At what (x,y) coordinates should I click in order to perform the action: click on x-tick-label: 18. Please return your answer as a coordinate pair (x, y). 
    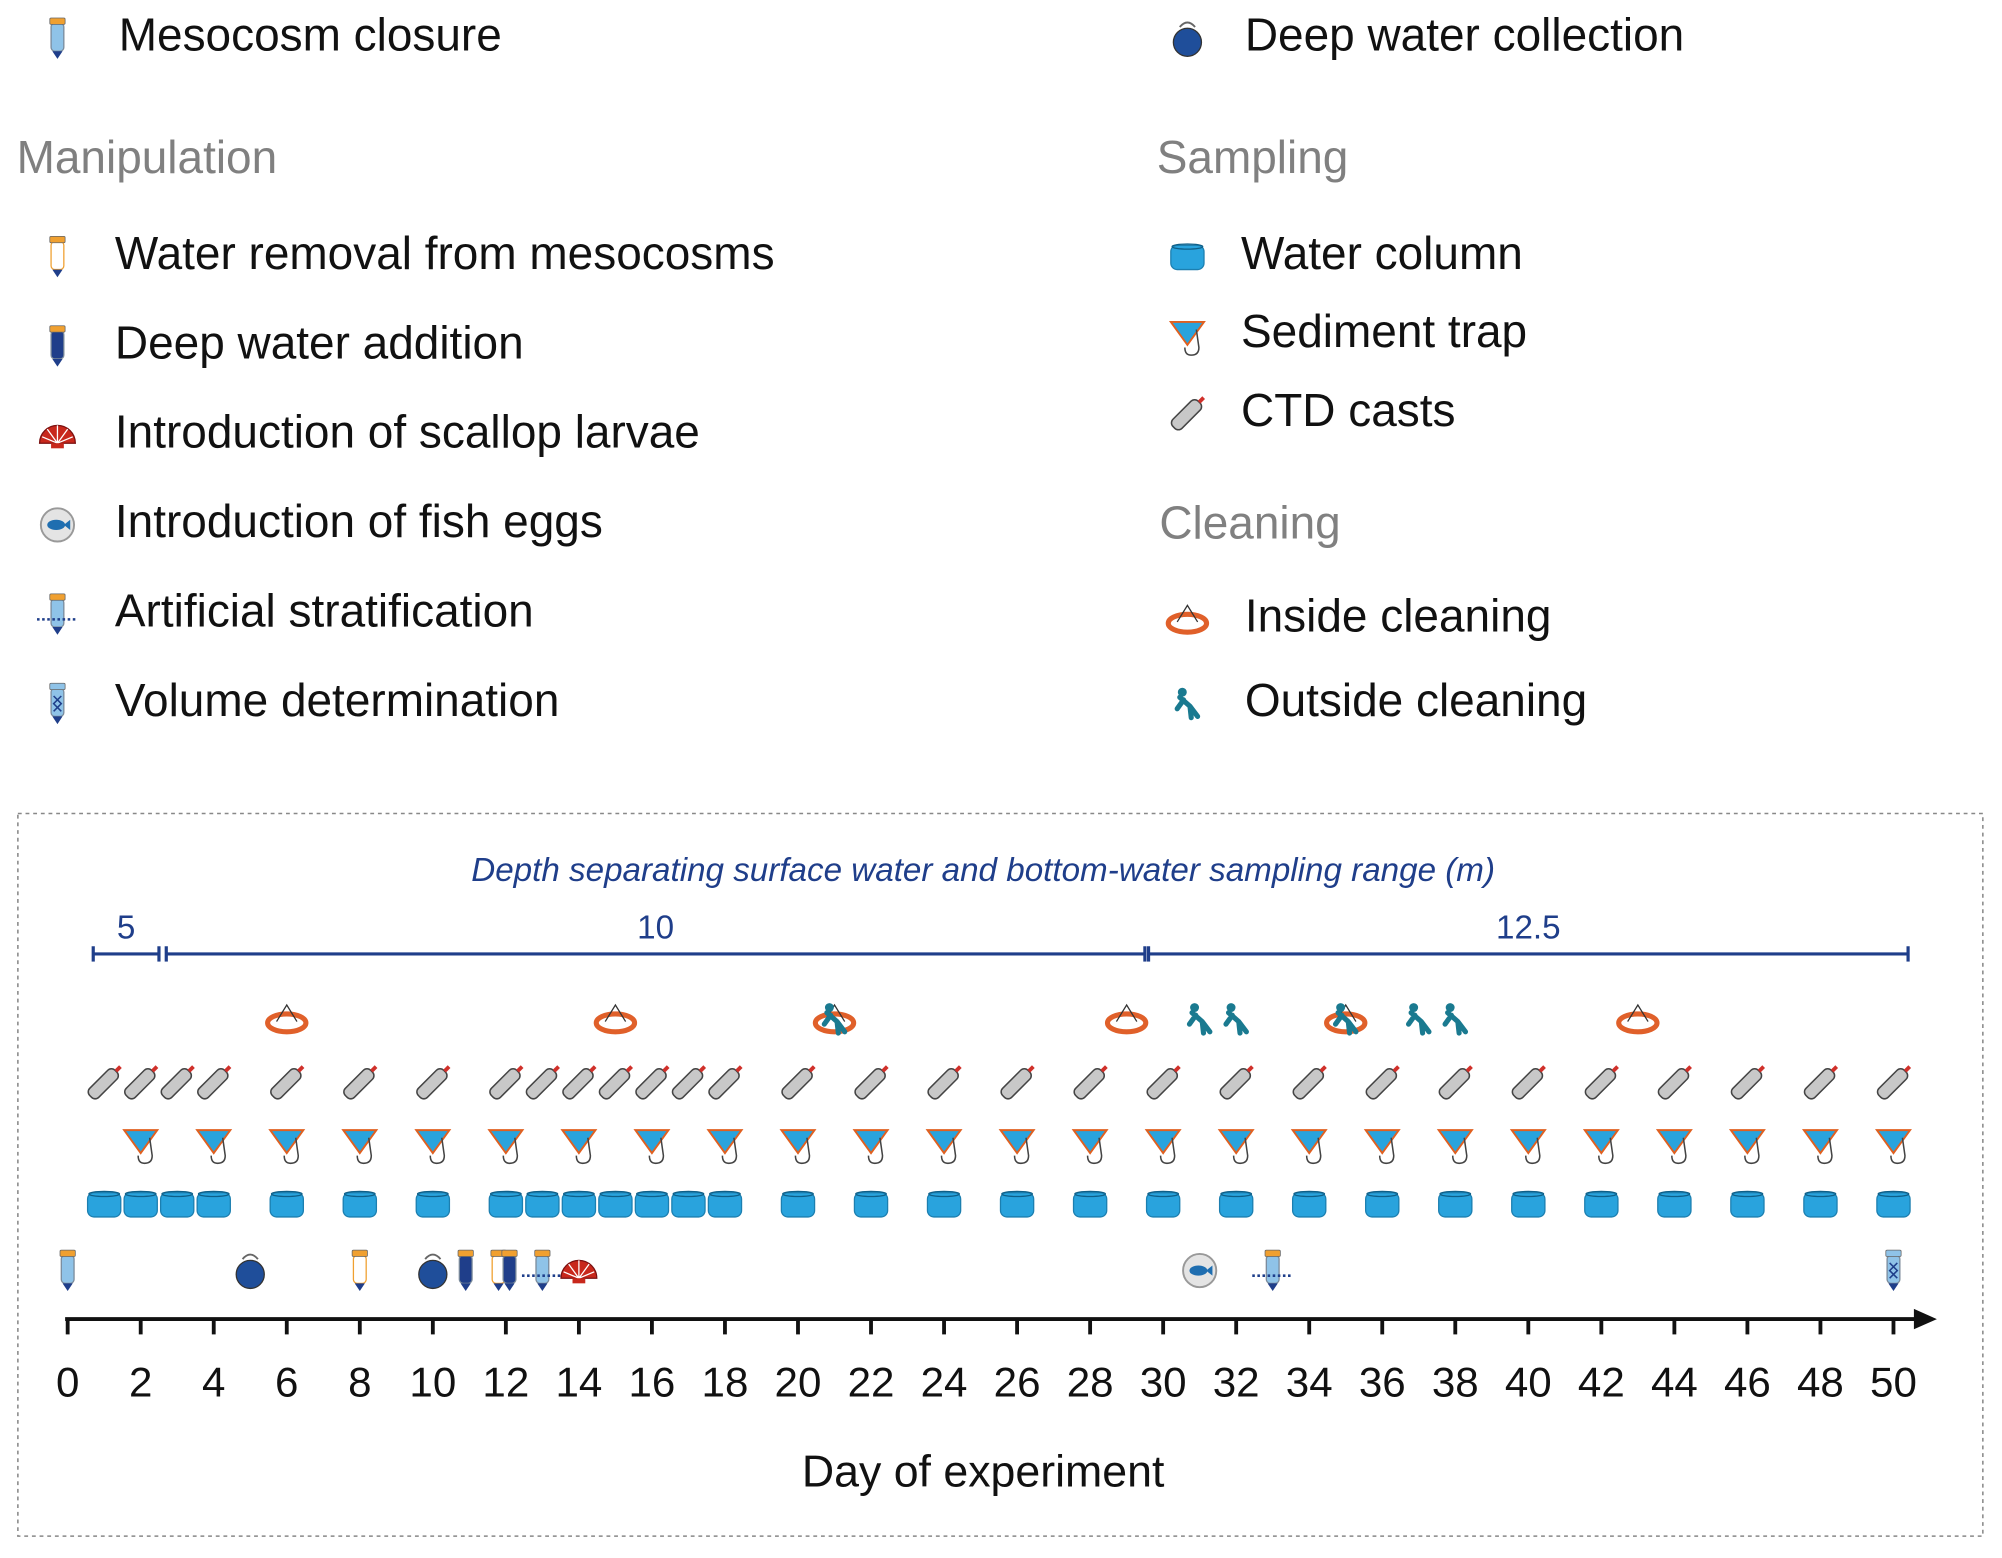
    Looking at the image, I should click on (725, 1382).